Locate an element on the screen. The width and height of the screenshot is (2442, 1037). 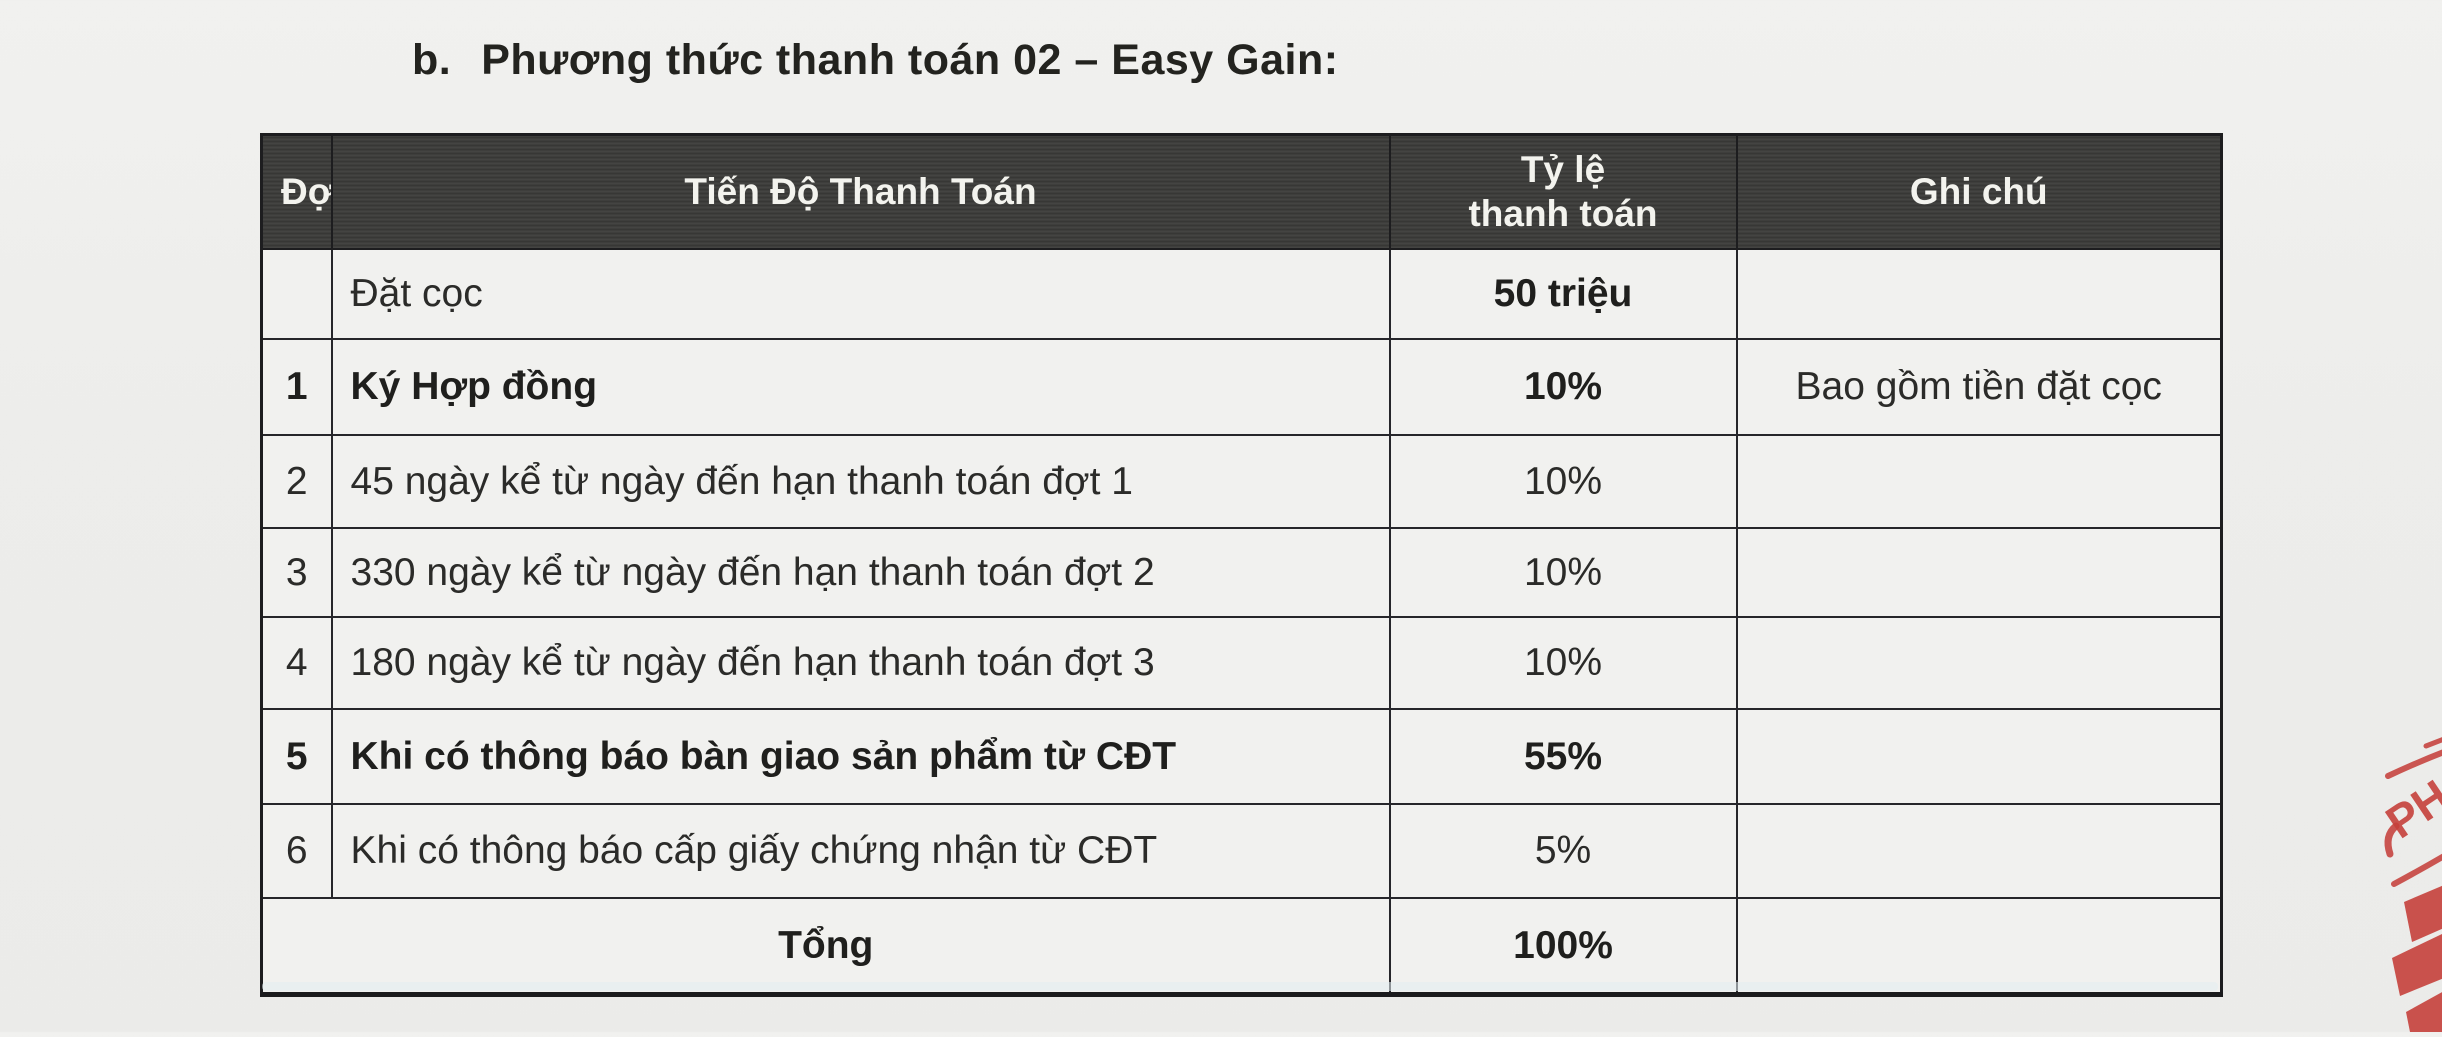
dot-cell: 5 is located at coordinates (296, 756).